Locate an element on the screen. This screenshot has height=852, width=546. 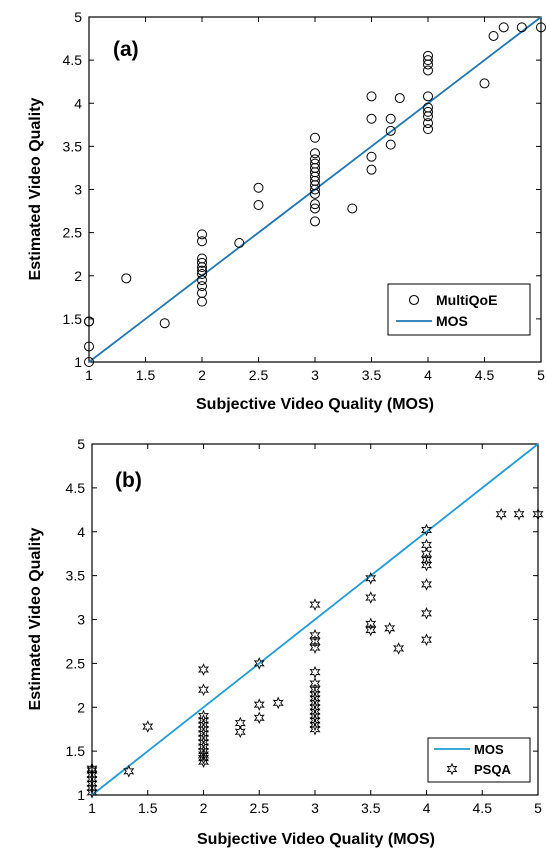
y-tick-label-b: 1 is located at coordinates (81, 795).